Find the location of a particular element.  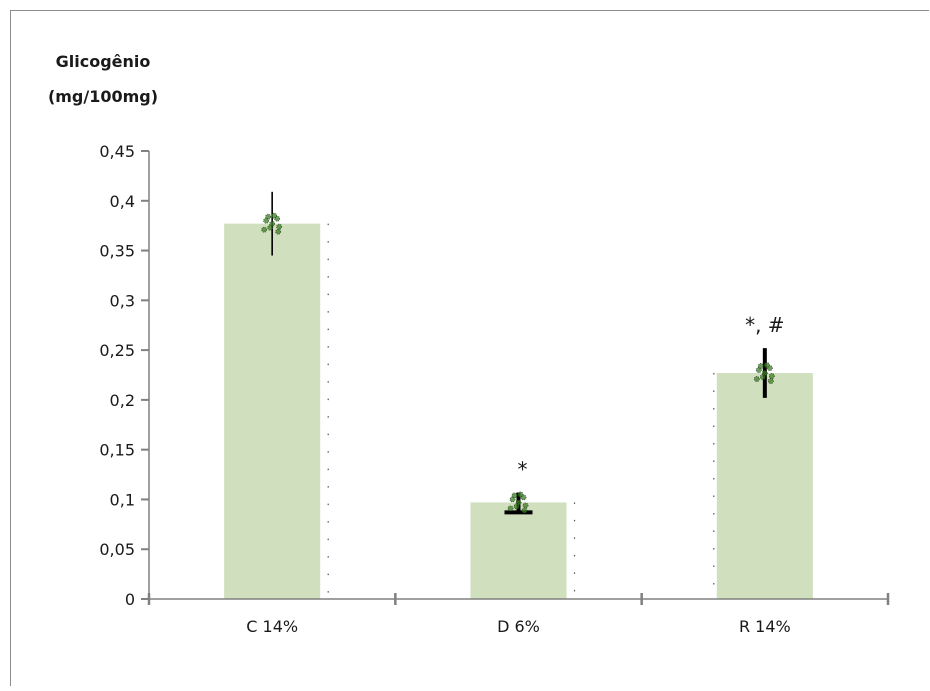

y-tick-label-9: 0,4 is located at coordinates (122, 201).